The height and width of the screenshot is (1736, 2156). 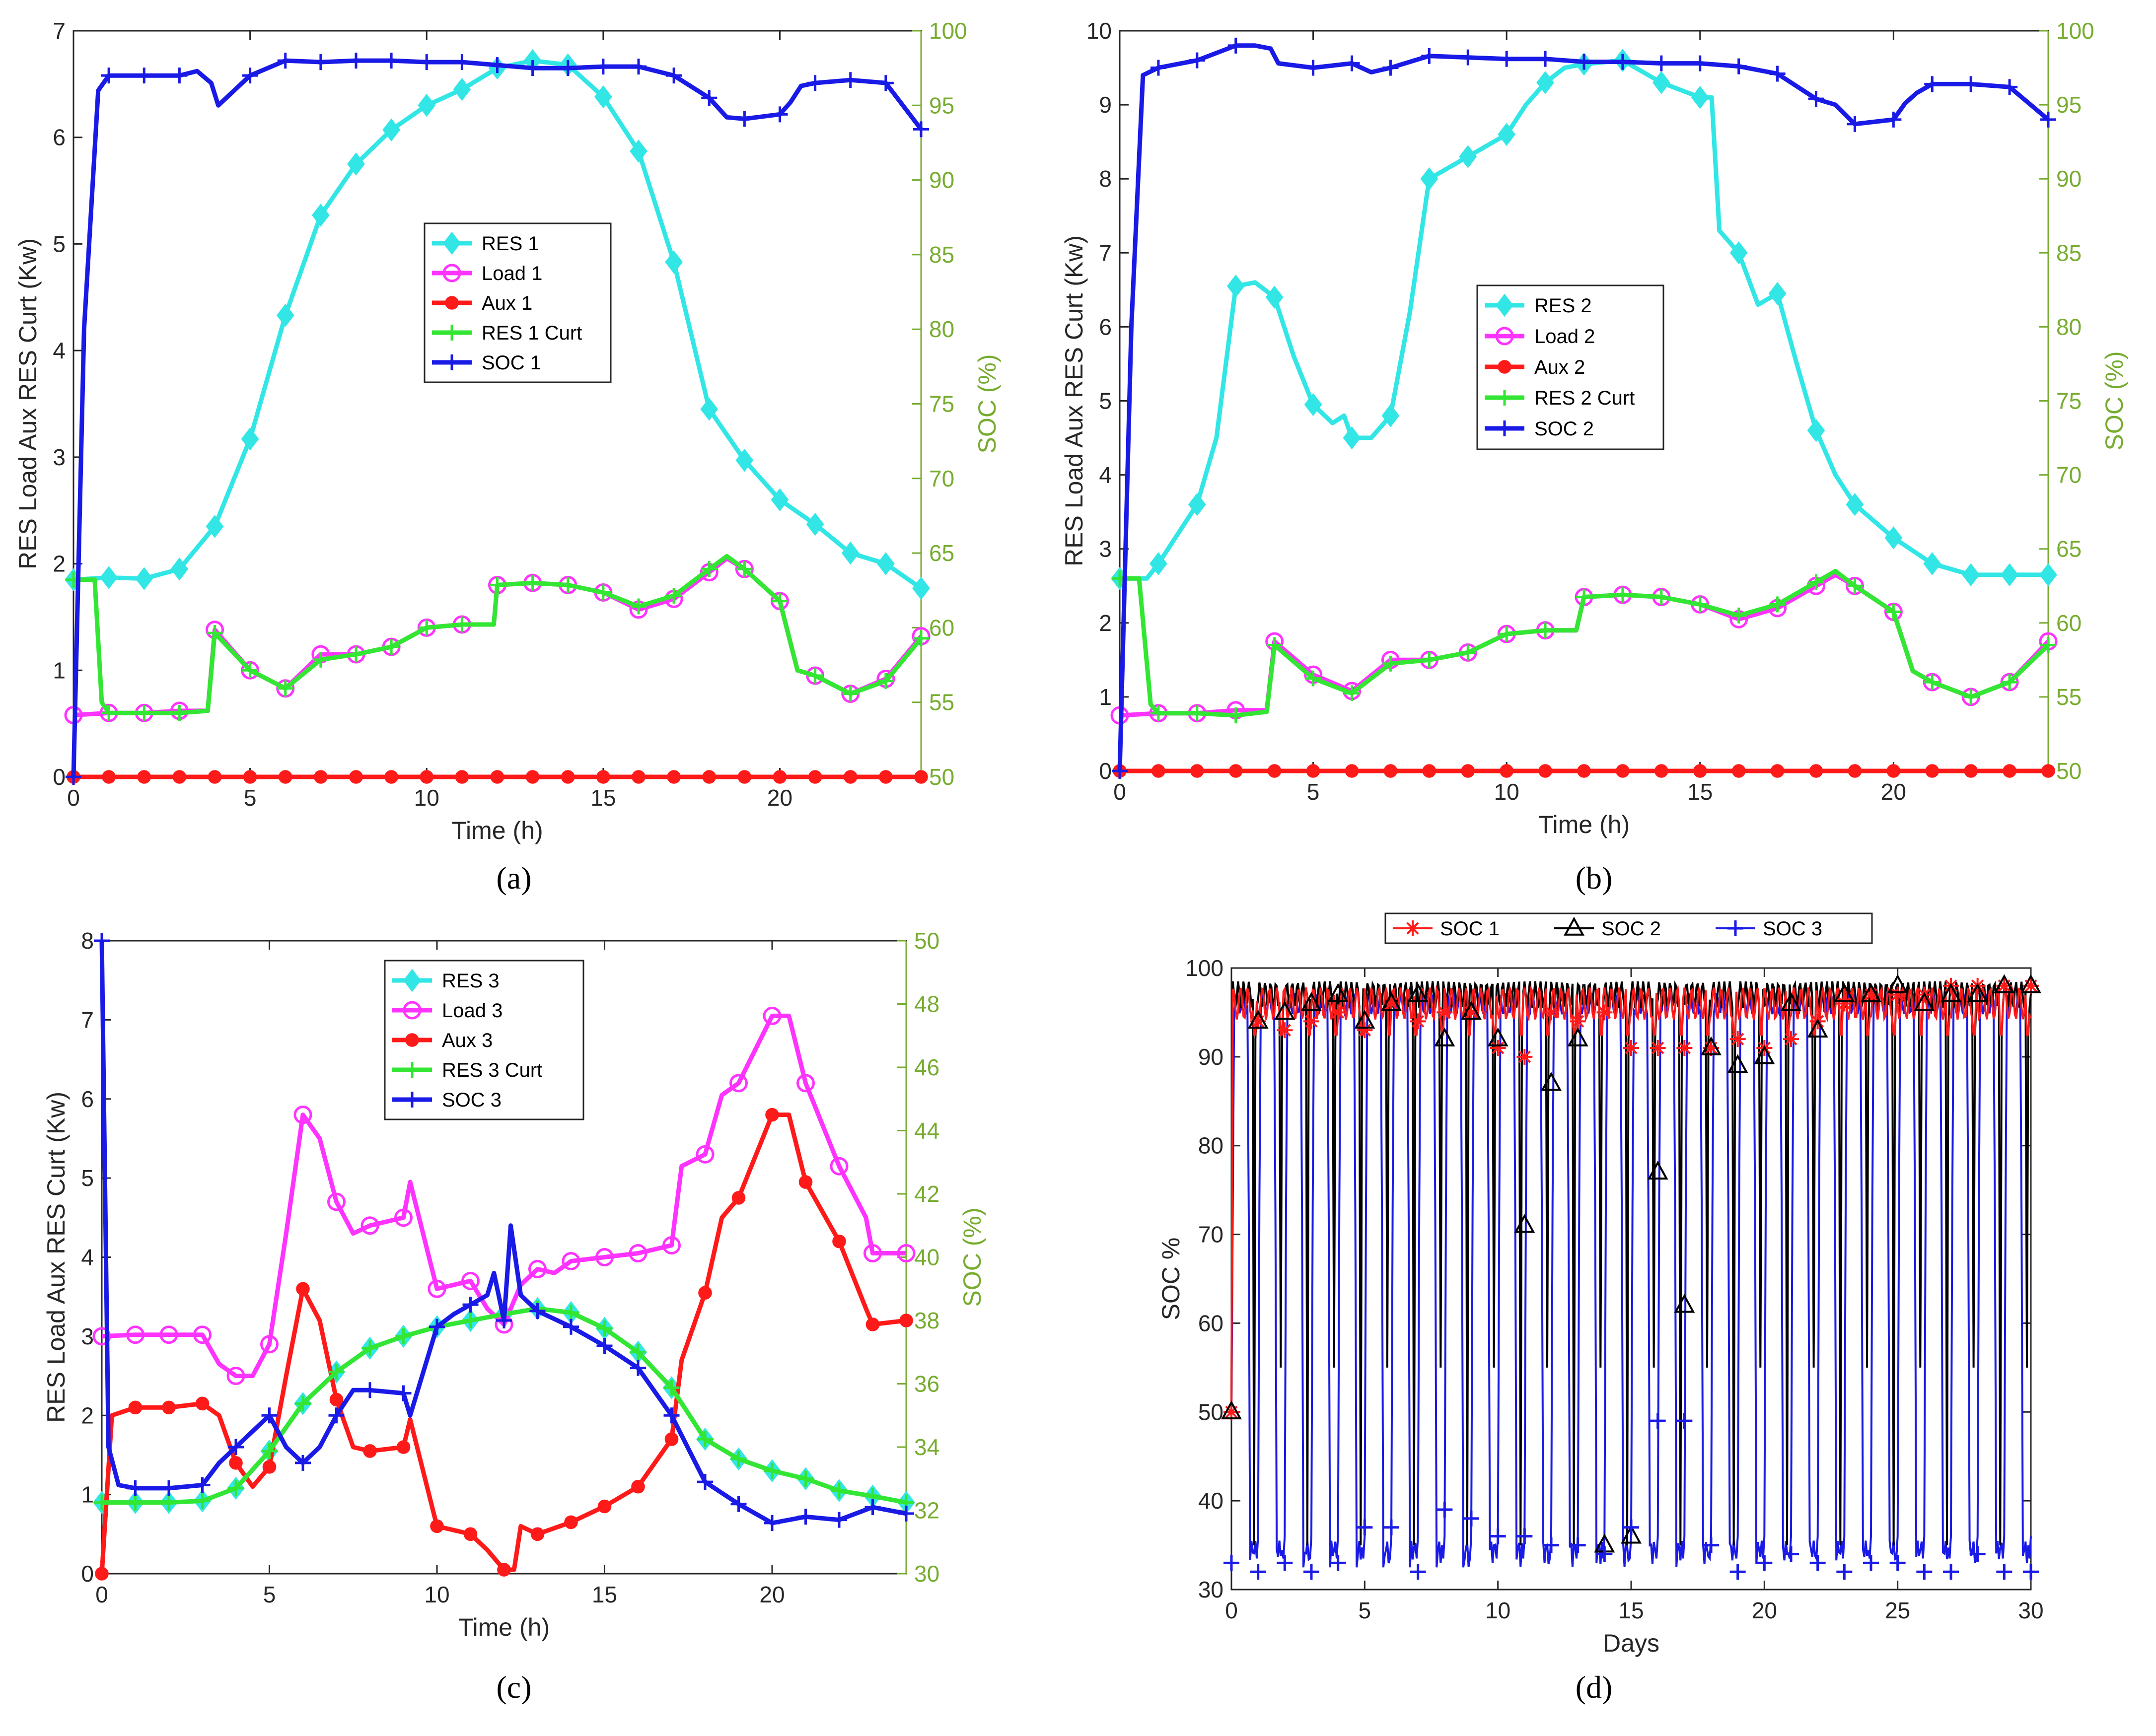 What do you see at coordinates (927, 941) in the screenshot?
I see `y2-tick-label: 50` at bounding box center [927, 941].